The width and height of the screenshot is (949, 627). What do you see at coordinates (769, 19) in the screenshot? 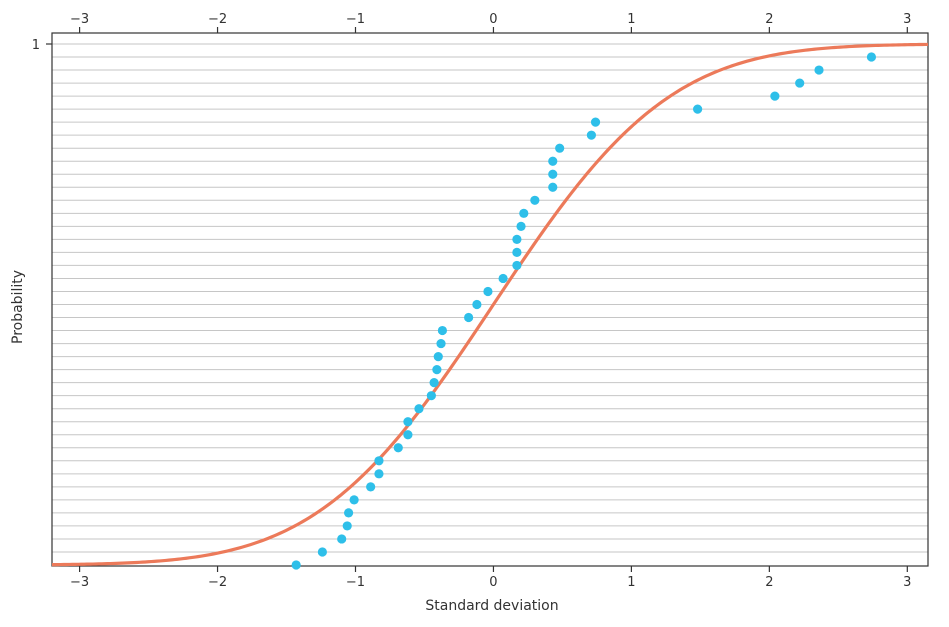
I see `top-tick-label: 2` at bounding box center [769, 19].